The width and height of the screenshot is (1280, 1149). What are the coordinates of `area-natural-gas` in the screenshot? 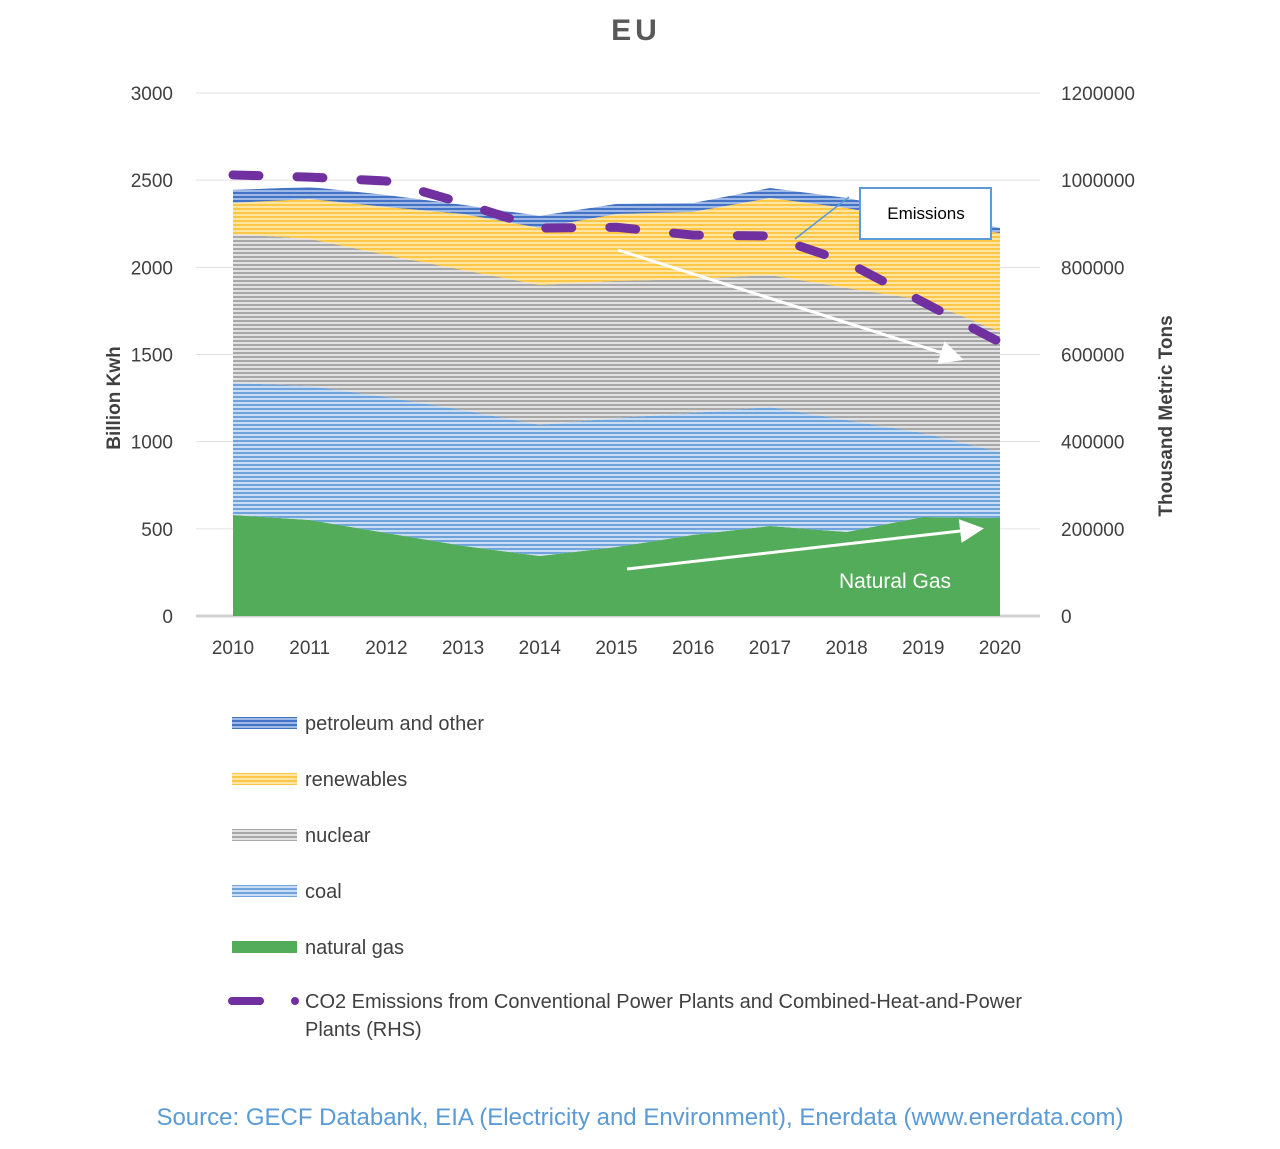 It's located at (616, 565).